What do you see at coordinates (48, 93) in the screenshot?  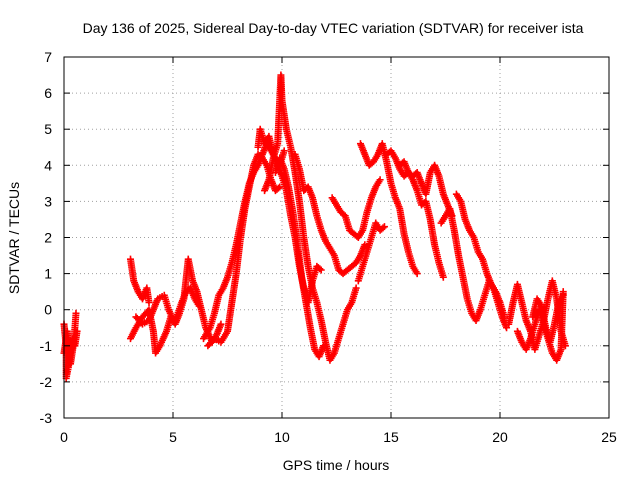 I see `y-tick-label: 6` at bounding box center [48, 93].